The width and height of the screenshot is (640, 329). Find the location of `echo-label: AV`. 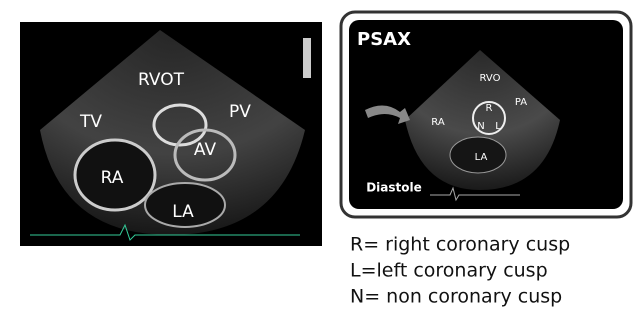

echo-label: AV is located at coordinates (205, 150).